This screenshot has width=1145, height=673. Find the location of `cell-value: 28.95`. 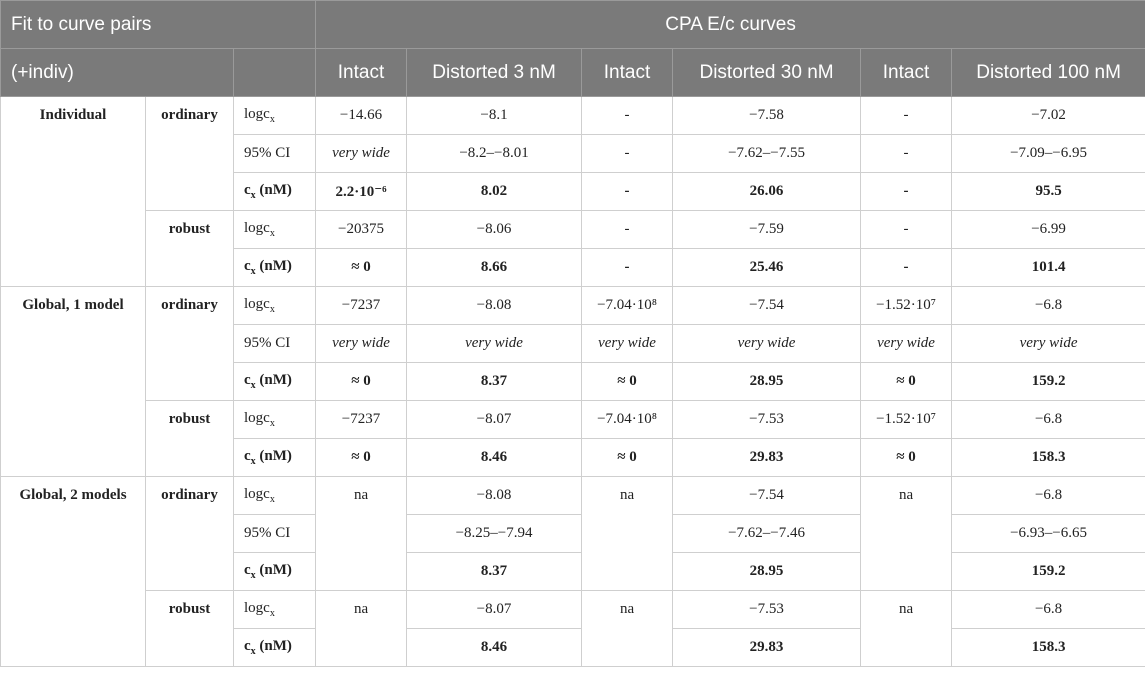

cell-value: 28.95 is located at coordinates (766, 381).